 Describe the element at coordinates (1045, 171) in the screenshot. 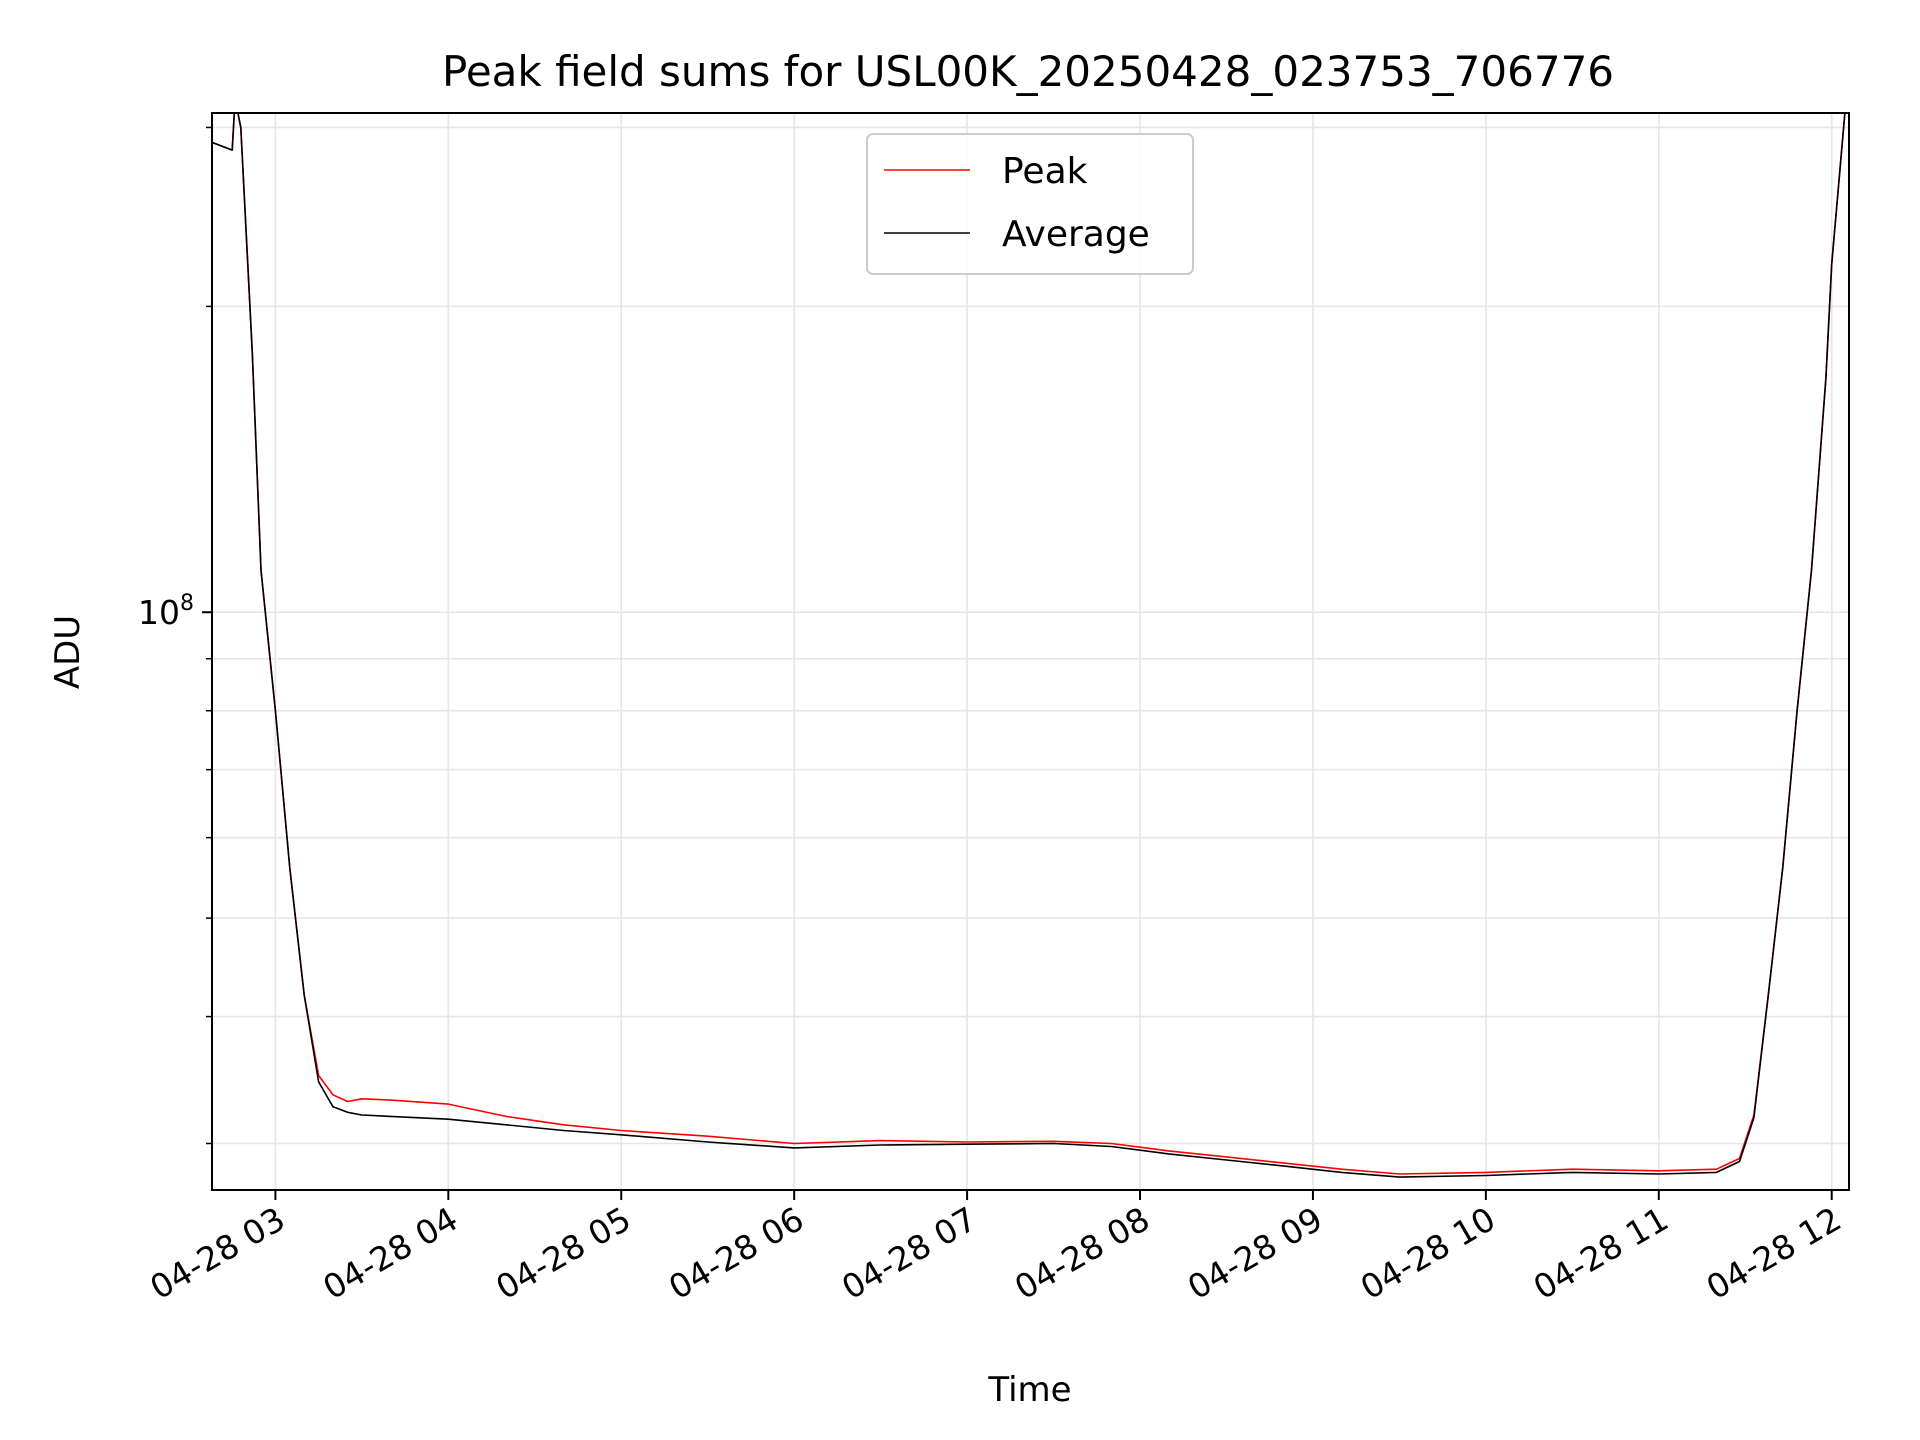

I see `legend-label-peak: Peak` at that location.